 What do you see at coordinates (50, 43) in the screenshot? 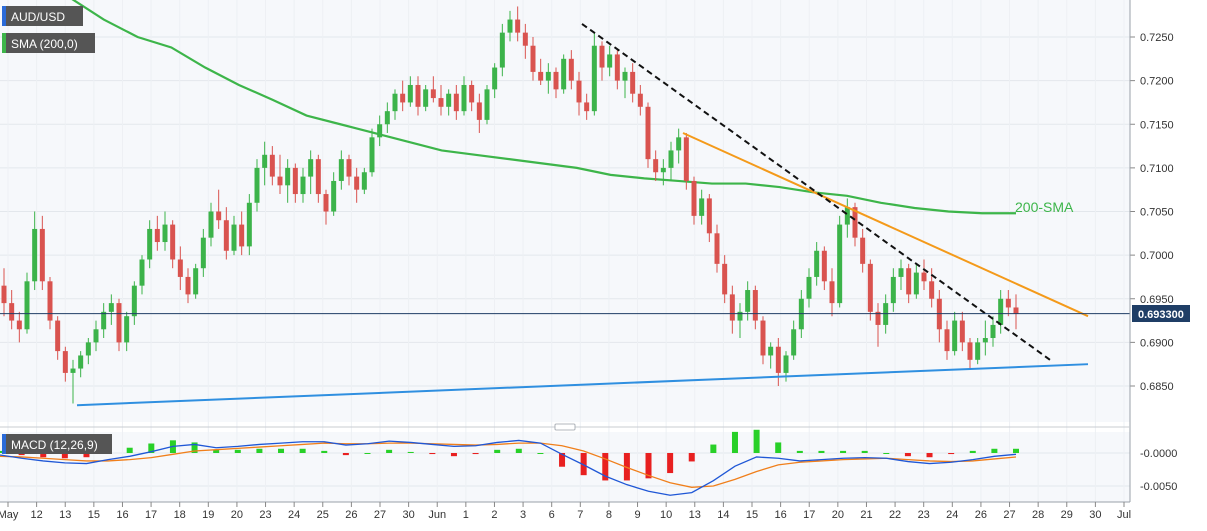
I see `indicator-label-box` at bounding box center [50, 43].